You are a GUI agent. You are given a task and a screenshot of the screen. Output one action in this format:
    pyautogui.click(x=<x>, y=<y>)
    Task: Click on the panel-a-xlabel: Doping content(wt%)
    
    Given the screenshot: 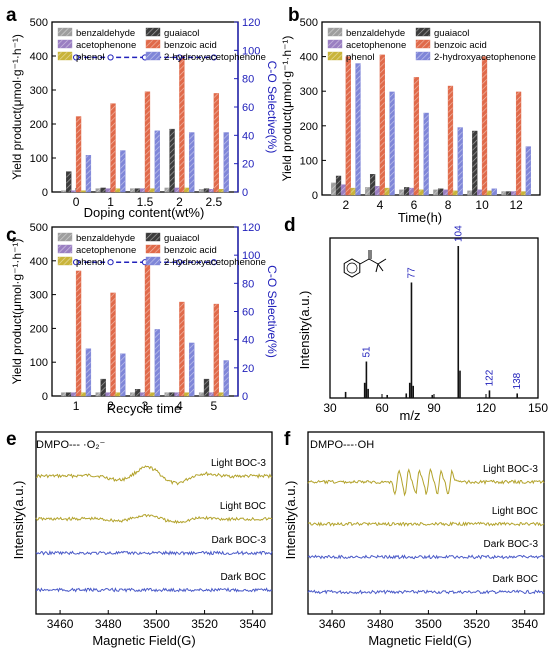 What is the action you would take?
    pyautogui.click(x=144, y=212)
    